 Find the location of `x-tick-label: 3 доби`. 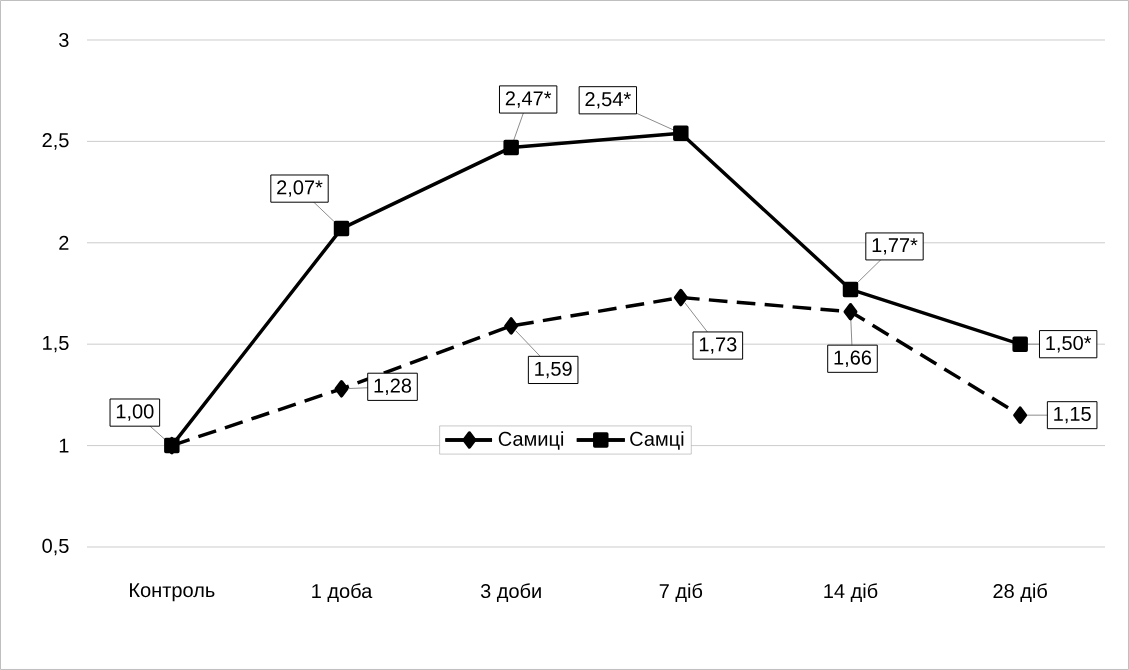

x-tick-label: 3 доби is located at coordinates (510, 592).